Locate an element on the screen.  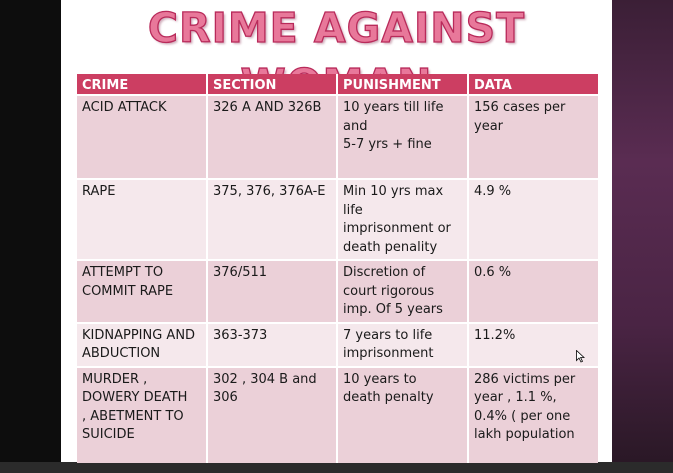
right-desktop-area is located at coordinates (642, 231).